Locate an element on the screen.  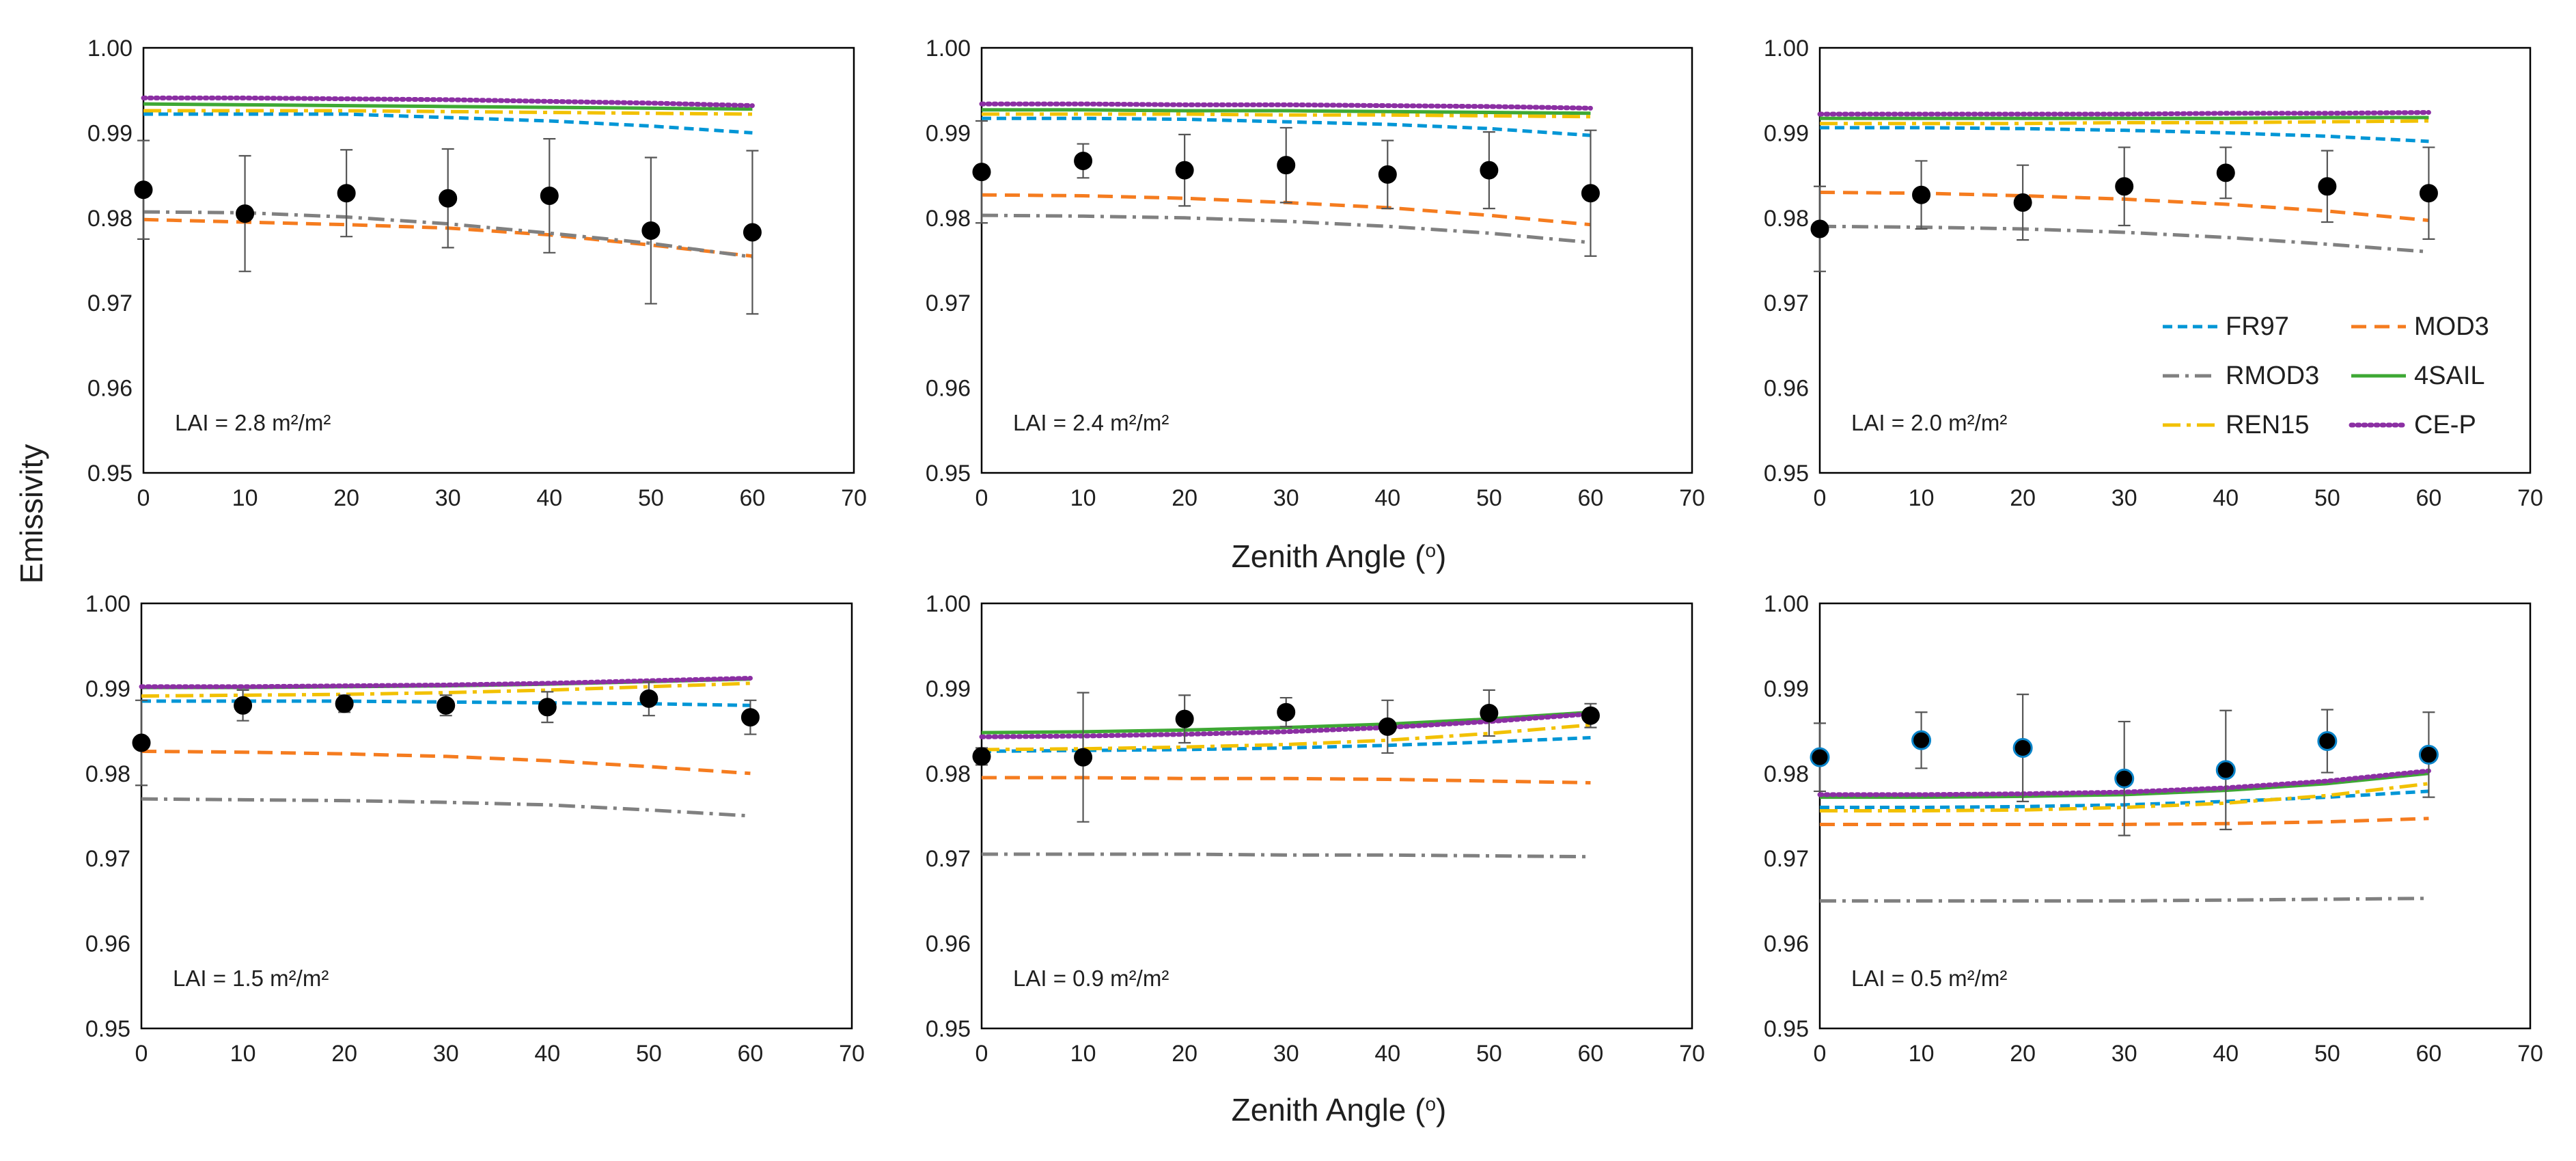
legend-label-fr97: FR97 is located at coordinates (2258, 326).